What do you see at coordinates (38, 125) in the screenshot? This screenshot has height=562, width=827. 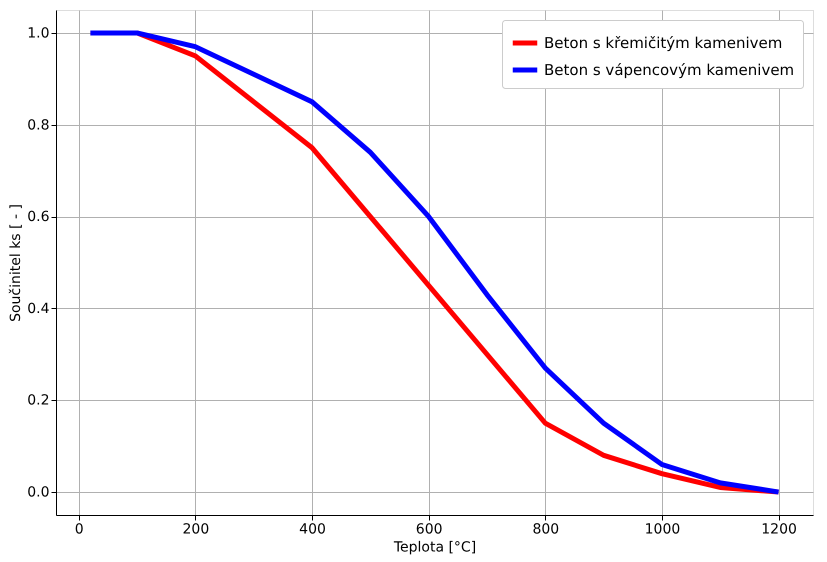 I see `y-tick-label: 0.8` at bounding box center [38, 125].